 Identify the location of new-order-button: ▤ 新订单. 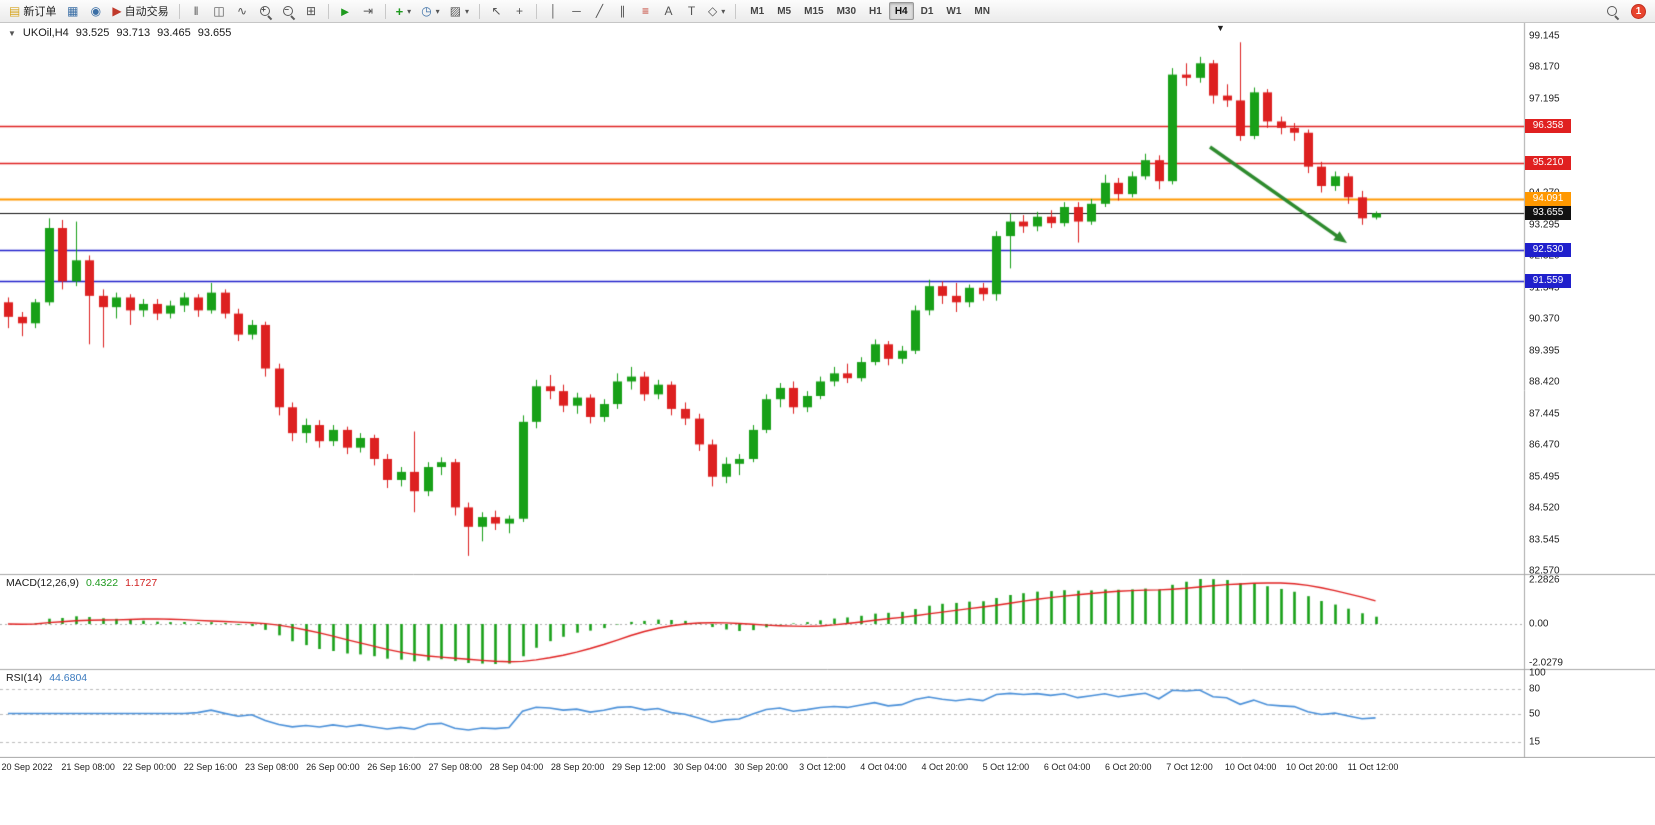
(32, 11).